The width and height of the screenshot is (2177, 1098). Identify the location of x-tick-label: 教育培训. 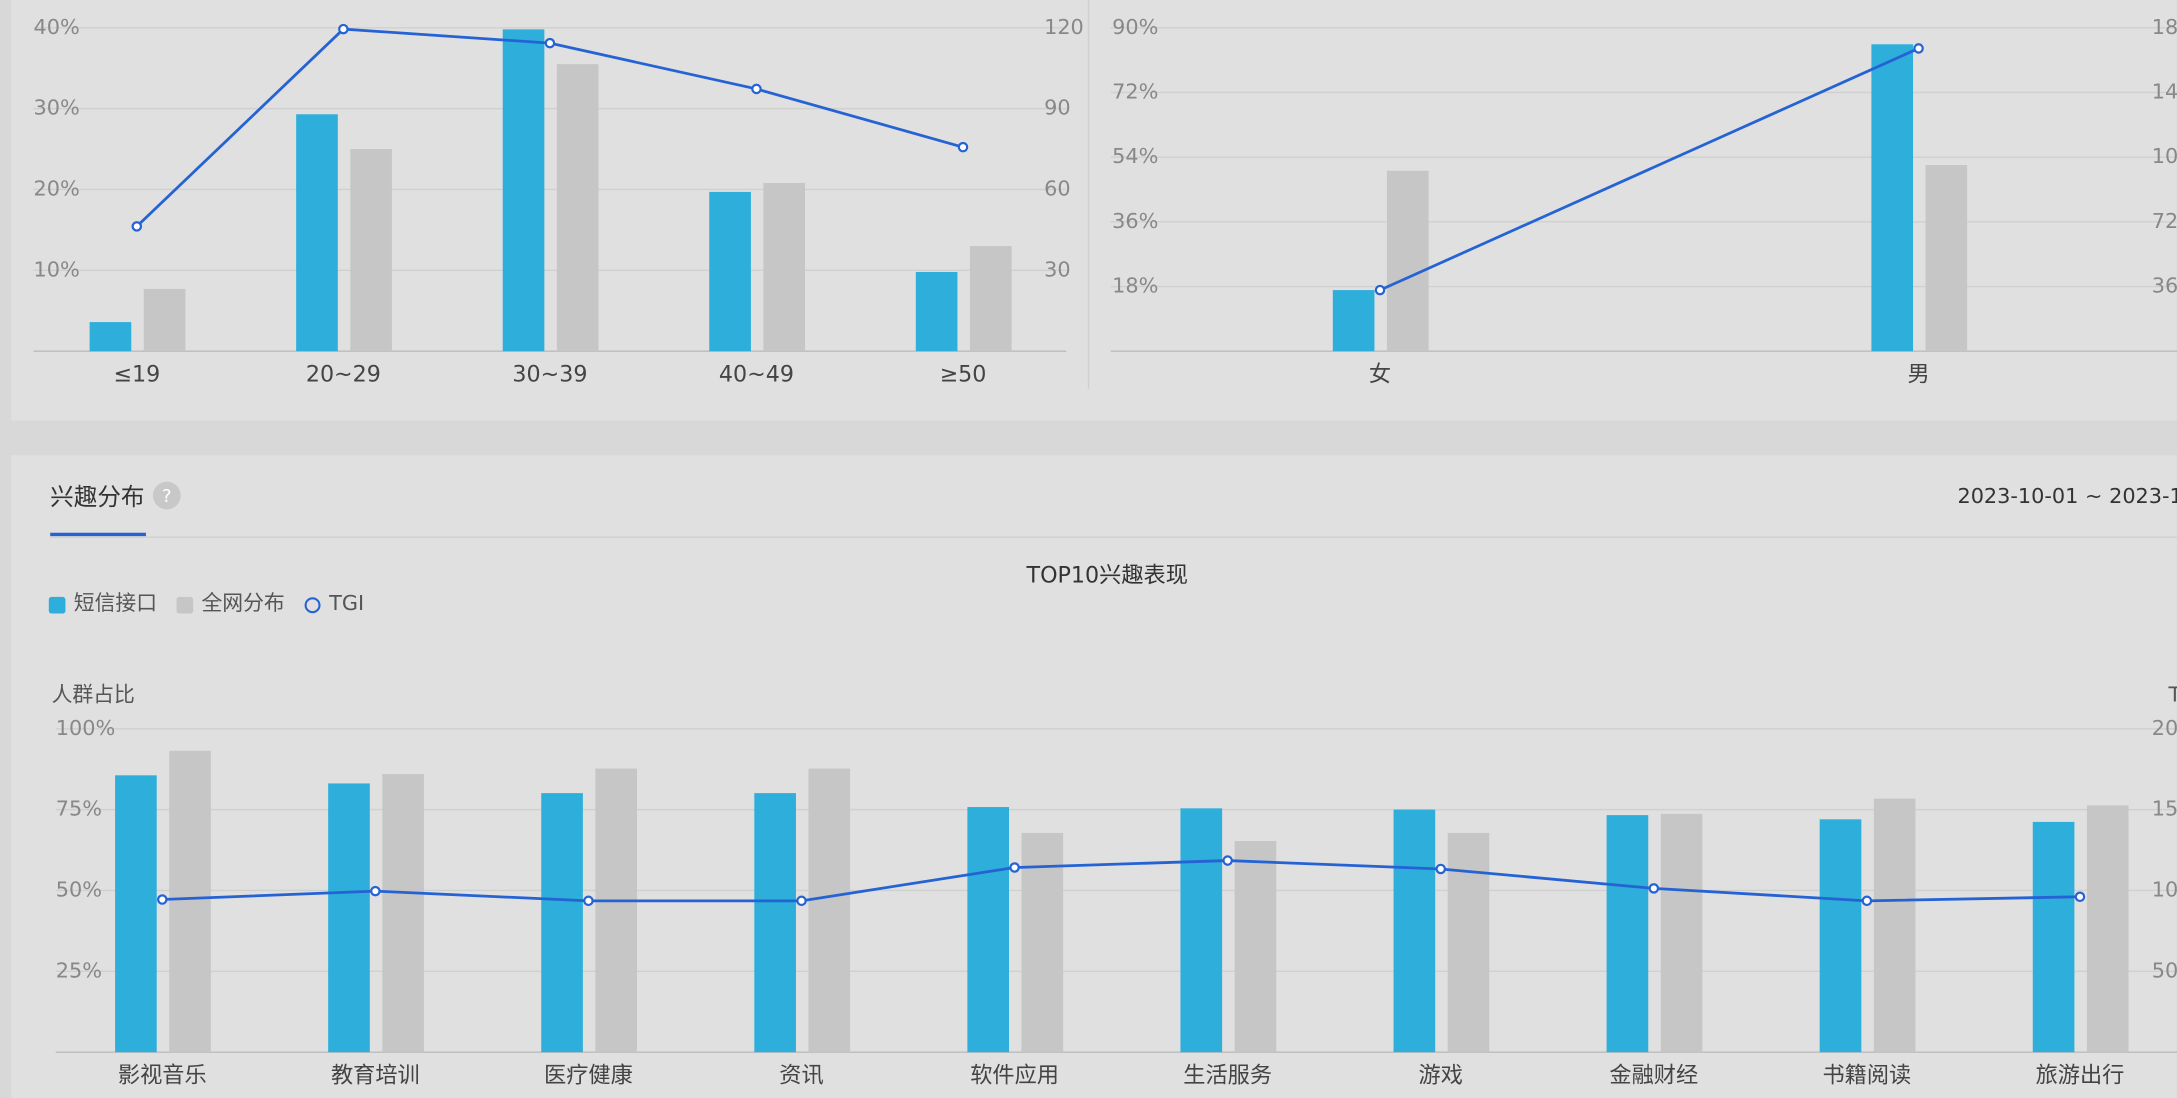
(375, 1075).